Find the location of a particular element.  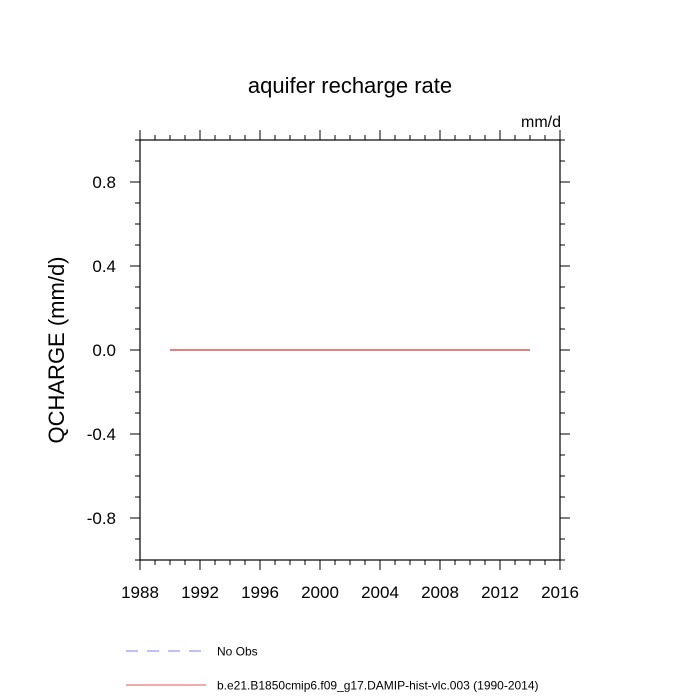

units-label: mm/d is located at coordinates (541, 122).